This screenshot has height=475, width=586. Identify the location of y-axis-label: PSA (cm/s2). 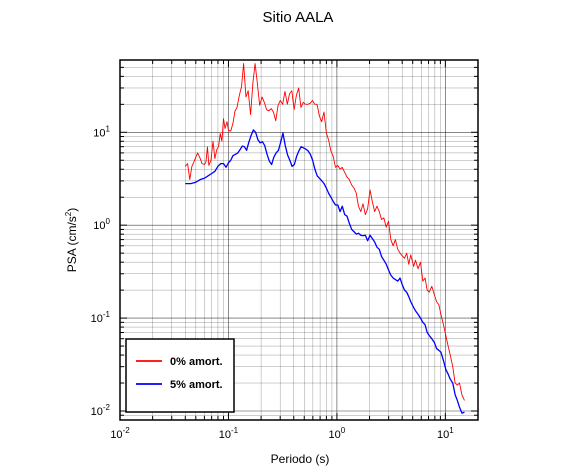
(71, 240).